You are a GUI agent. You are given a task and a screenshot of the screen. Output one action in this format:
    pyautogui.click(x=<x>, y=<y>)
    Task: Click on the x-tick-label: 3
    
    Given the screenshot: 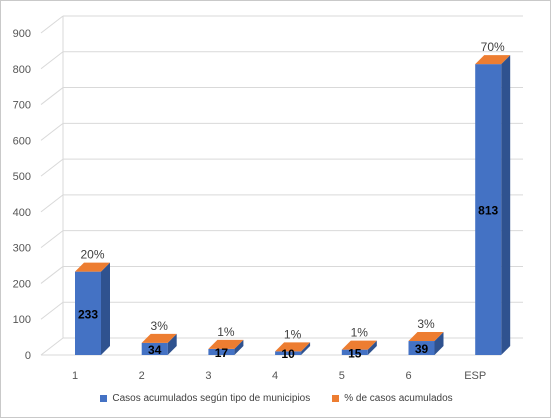 What is the action you would take?
    pyautogui.click(x=208, y=376)
    